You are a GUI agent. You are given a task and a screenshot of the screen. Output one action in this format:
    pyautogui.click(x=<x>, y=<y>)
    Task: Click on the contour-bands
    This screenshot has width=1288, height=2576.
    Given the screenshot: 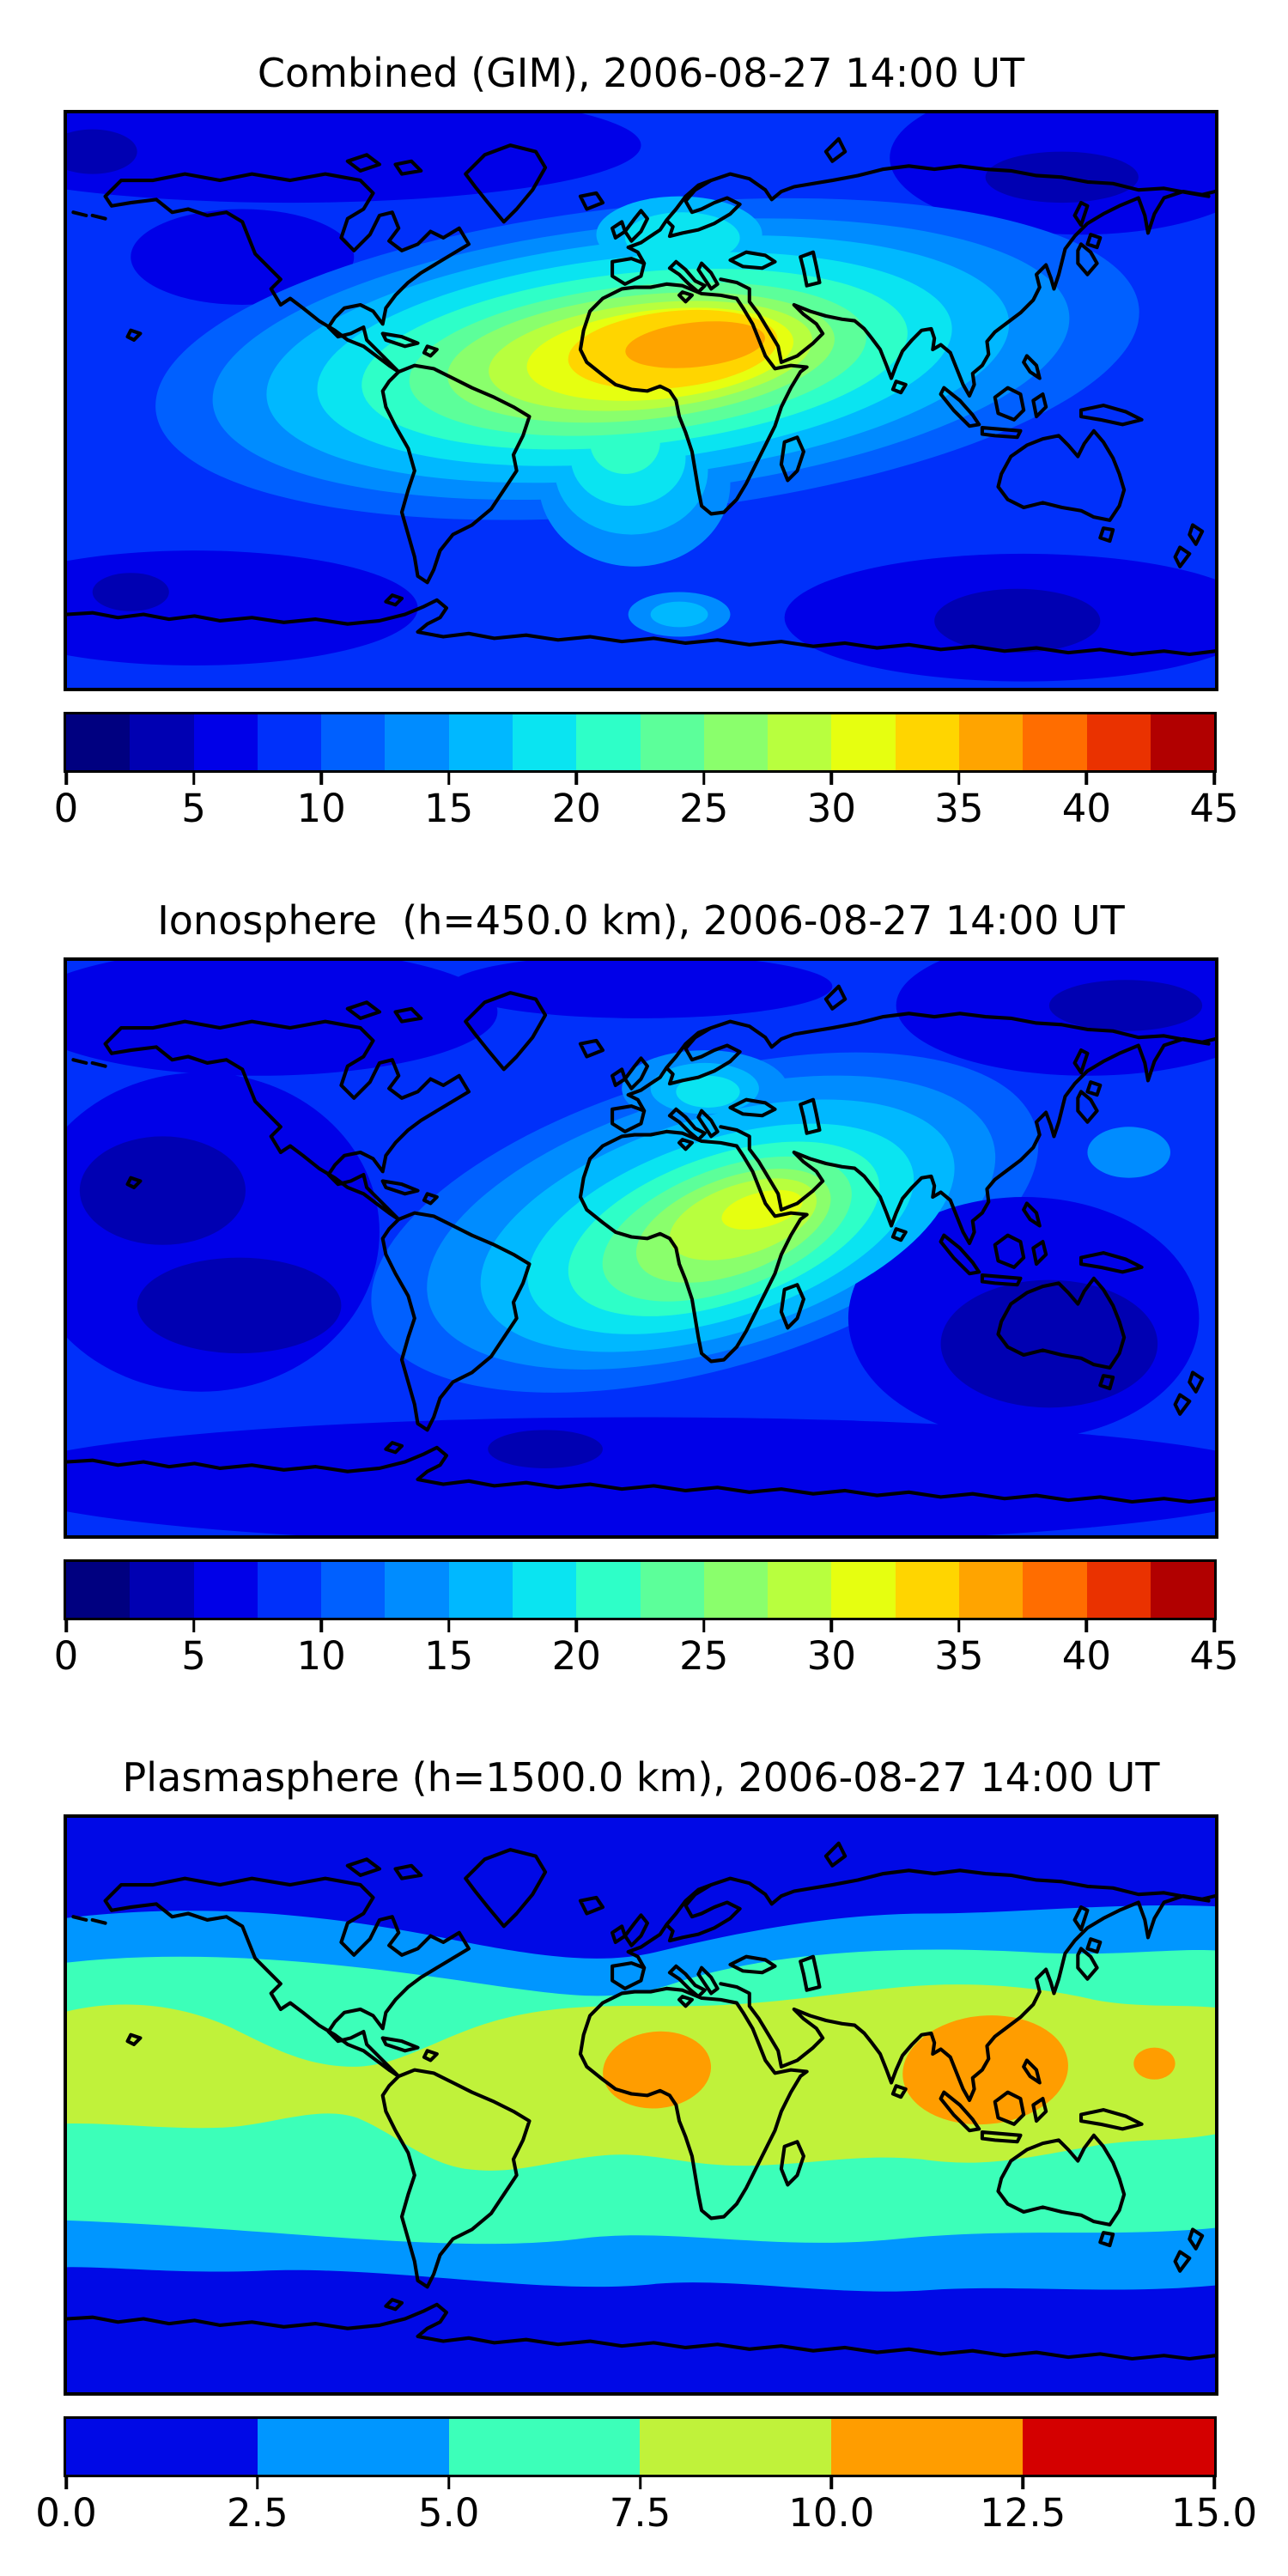 What is the action you would take?
    pyautogui.click(x=641, y=2098)
    